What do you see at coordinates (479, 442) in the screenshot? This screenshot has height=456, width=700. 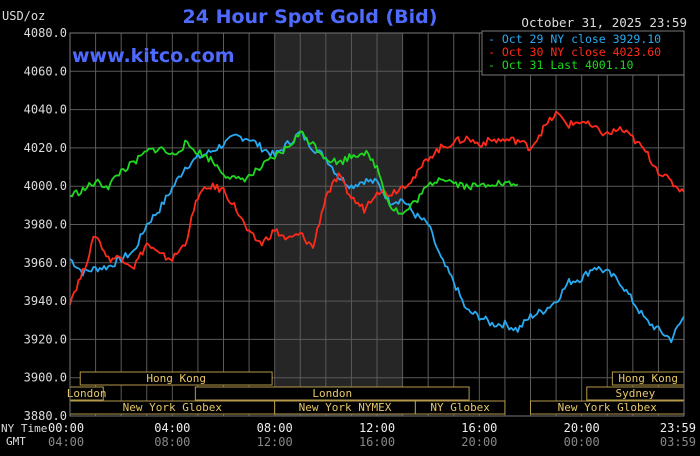 I see `x-tick-label-gmt: 20:00` at bounding box center [479, 442].